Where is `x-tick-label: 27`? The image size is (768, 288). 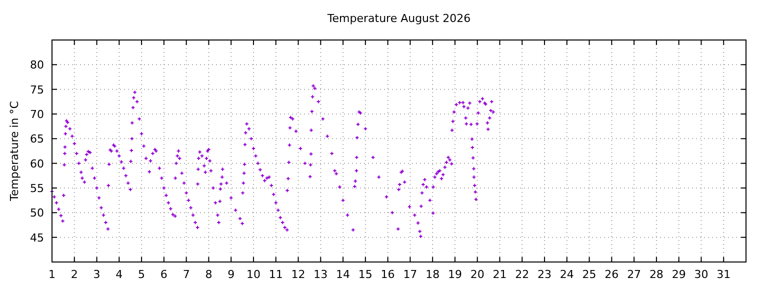
x-tick-label: 27 is located at coordinates (634, 274).